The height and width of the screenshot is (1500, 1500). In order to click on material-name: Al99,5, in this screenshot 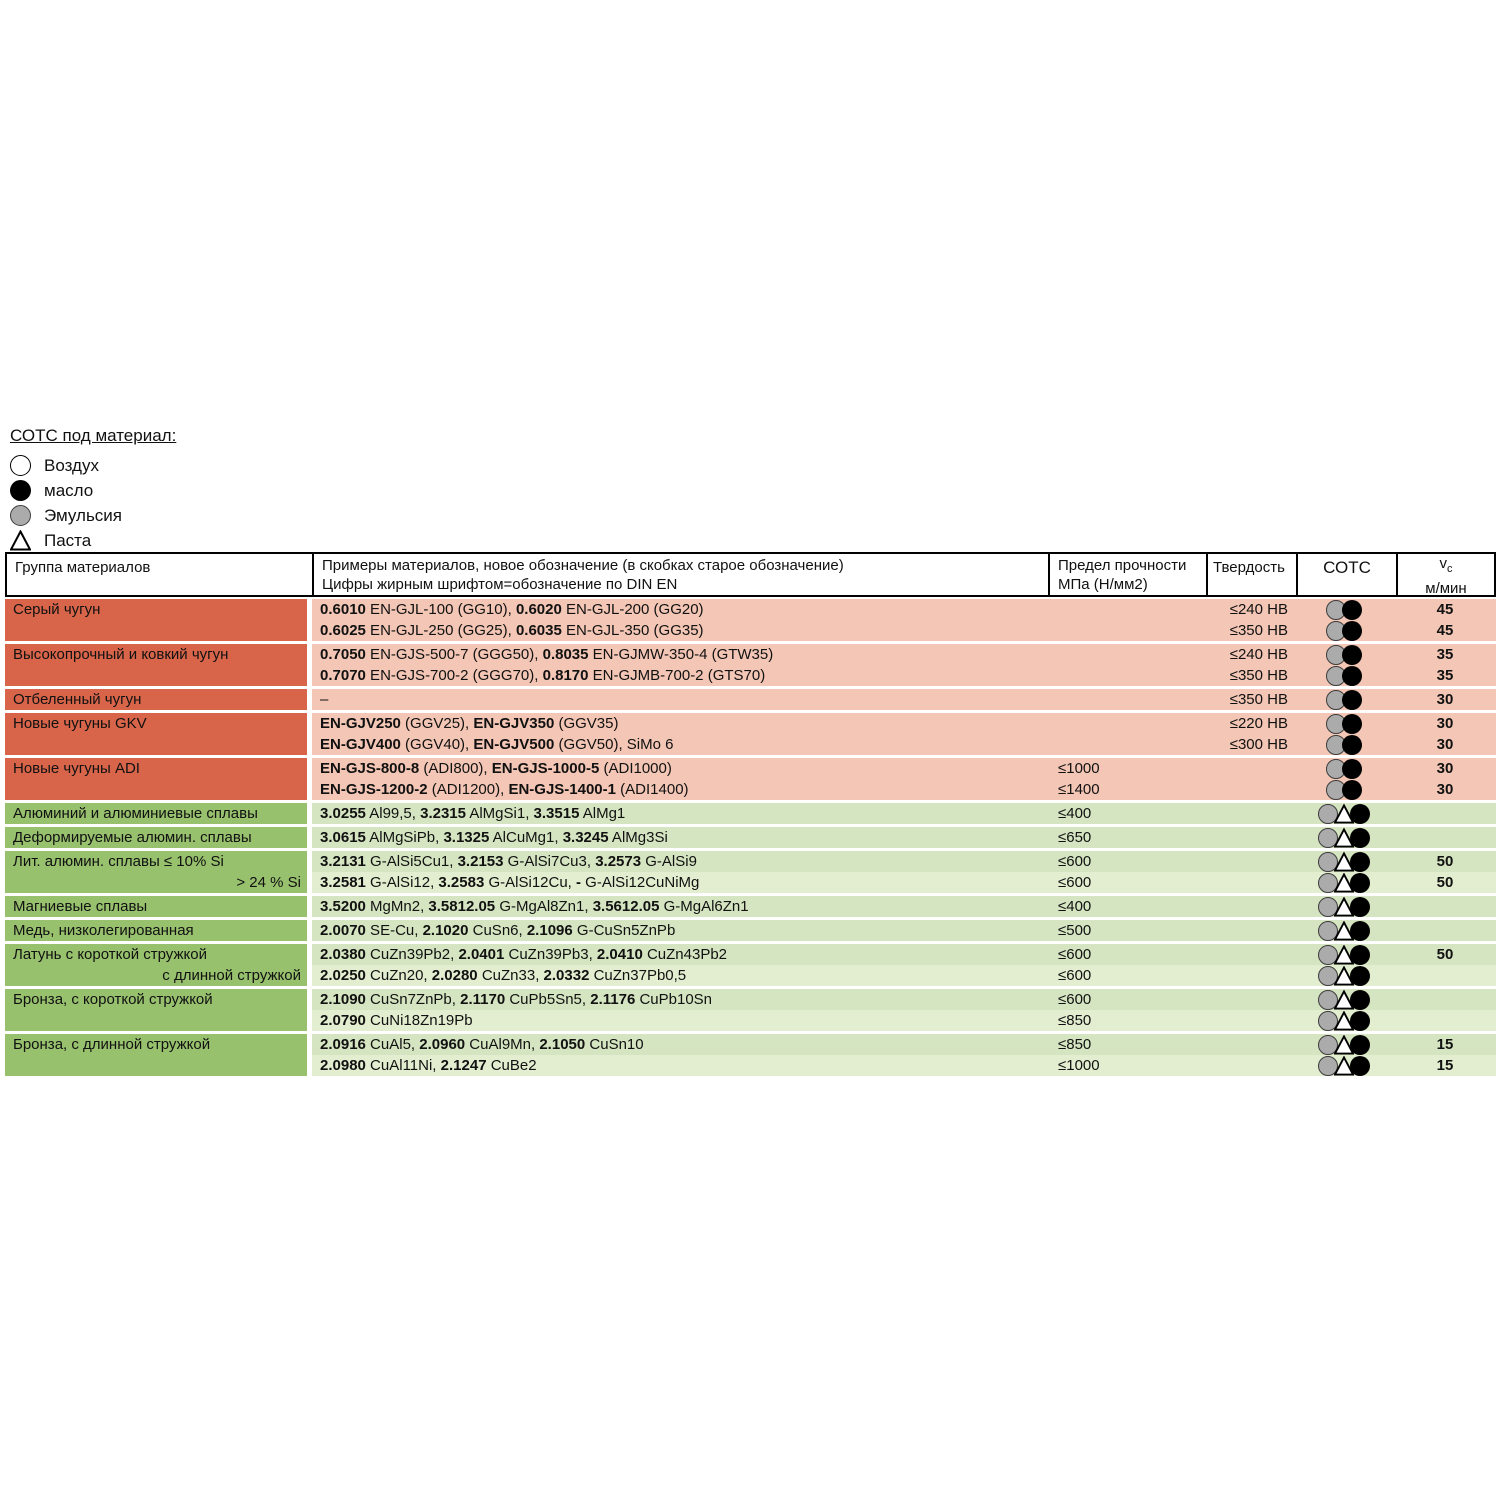, I will do `click(393, 813)`.